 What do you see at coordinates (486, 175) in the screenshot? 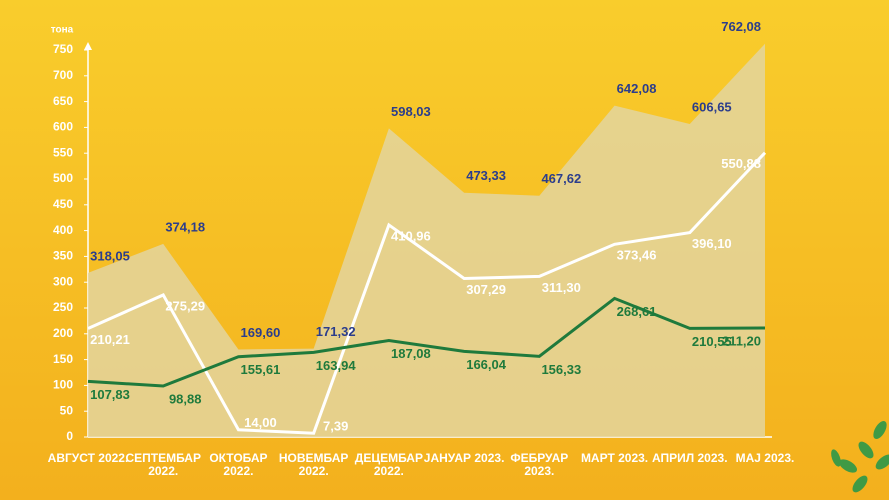
I see `value-label: 473,33` at bounding box center [486, 175].